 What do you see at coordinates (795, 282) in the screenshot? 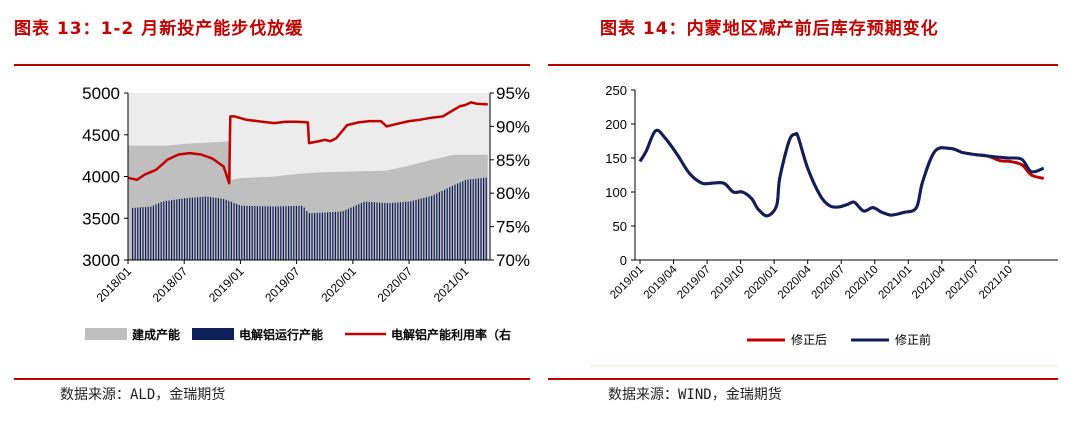
I see `x-tick-label: 2020/04` at bounding box center [795, 282].